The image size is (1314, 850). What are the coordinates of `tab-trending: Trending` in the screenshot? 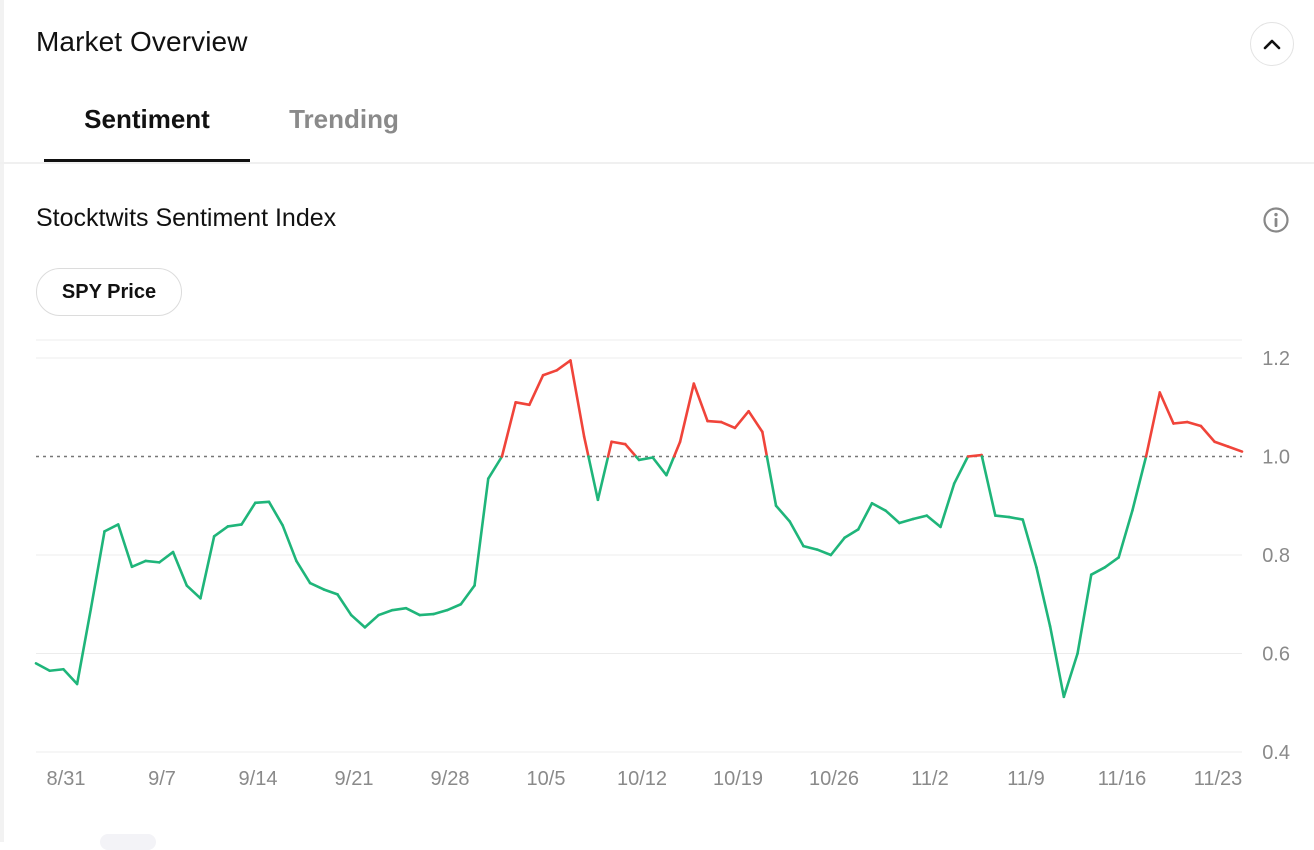 It's located at (344, 119).